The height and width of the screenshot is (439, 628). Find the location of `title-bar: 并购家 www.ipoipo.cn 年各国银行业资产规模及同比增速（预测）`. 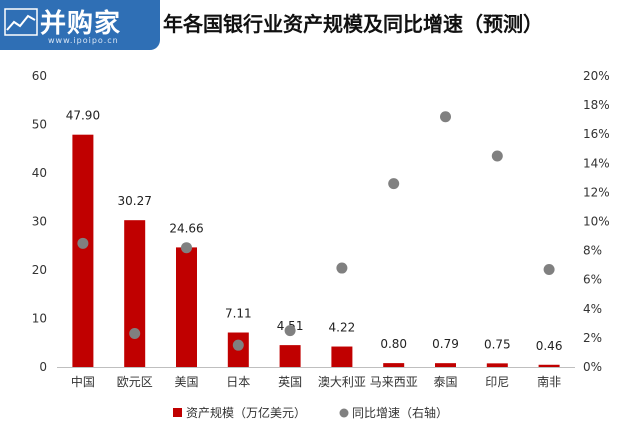

title-bar: 并购家 www.ipoipo.cn 年各国银行业资产规模及同比增速（预测） is located at coordinates (314, 25).